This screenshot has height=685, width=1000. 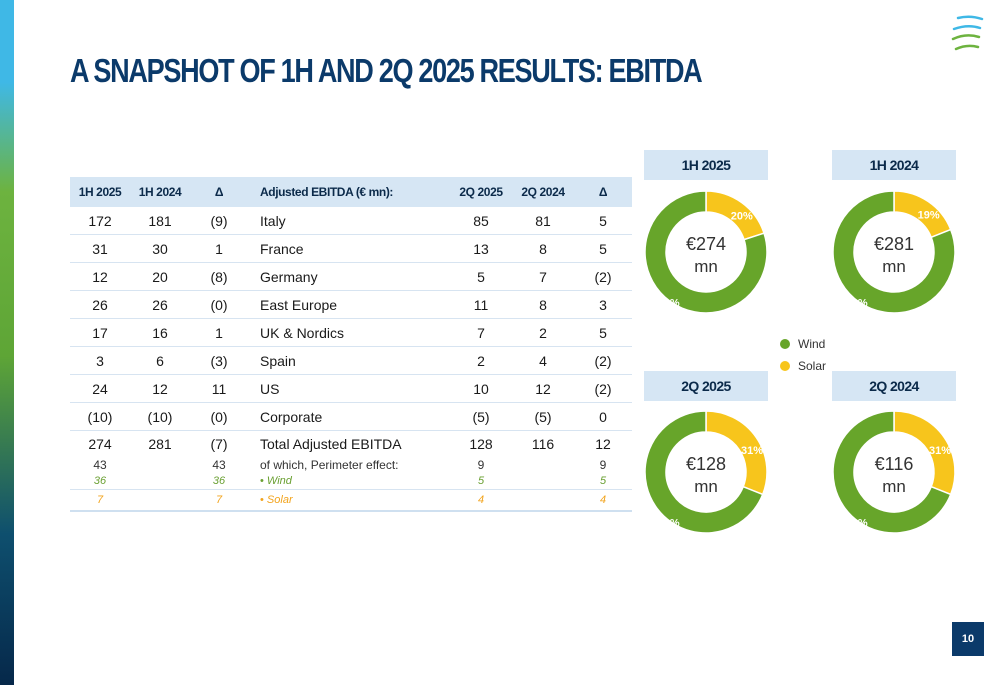 I want to click on header-1h-2024: 1H 2024, so click(x=160, y=192).